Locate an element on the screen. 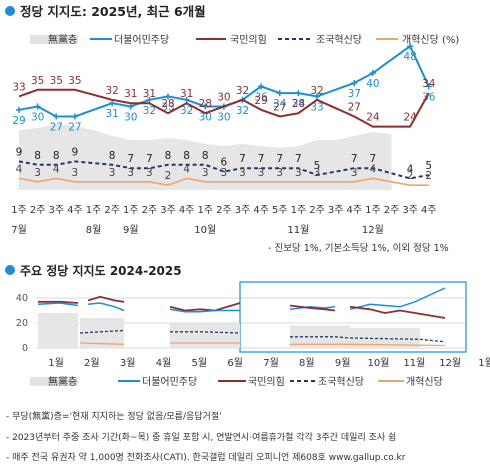 Image resolution: width=490 pixels, height=467 pixels. data-label-dem: 34 is located at coordinates (299, 104).